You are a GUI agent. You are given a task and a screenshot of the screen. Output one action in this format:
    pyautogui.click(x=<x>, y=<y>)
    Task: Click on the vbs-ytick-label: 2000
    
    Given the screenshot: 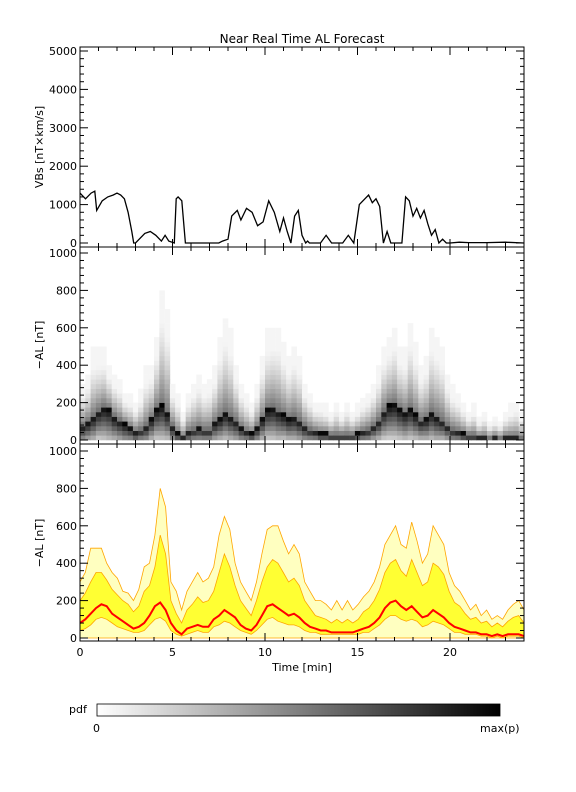 What is the action you would take?
    pyautogui.click(x=63, y=166)
    